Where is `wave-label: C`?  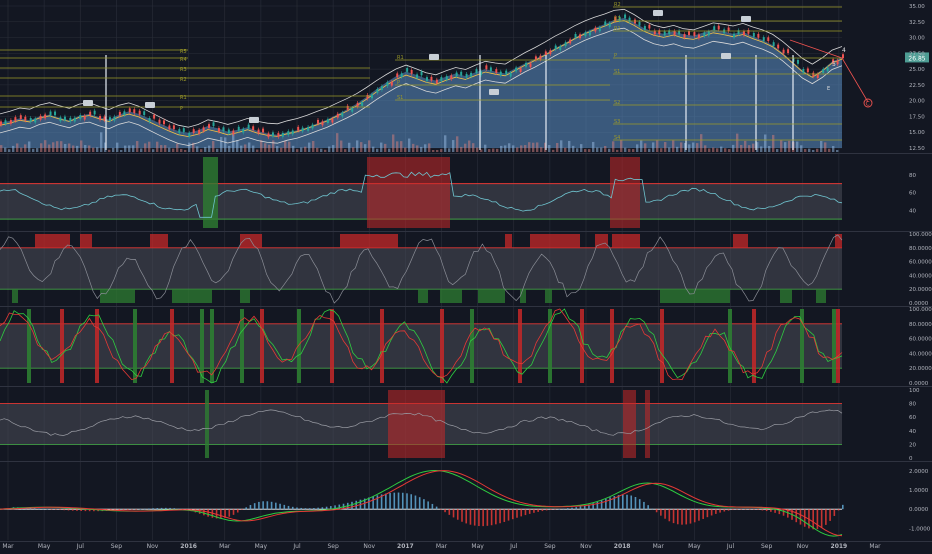
wave-label: C is located at coordinates (868, 104).